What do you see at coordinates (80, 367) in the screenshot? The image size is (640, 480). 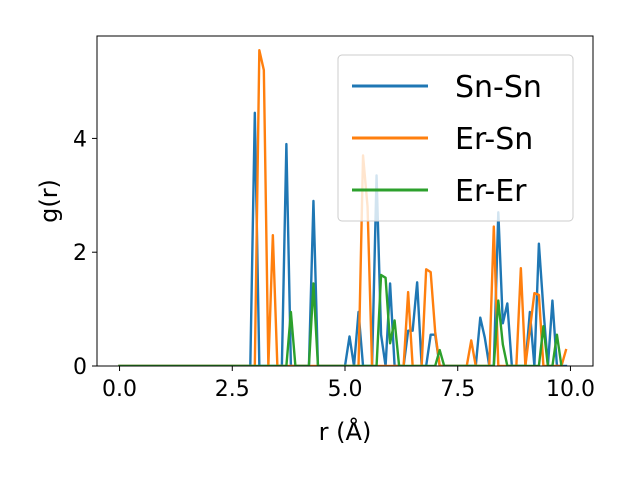 I see `y-tick-label: 0` at bounding box center [80, 367].